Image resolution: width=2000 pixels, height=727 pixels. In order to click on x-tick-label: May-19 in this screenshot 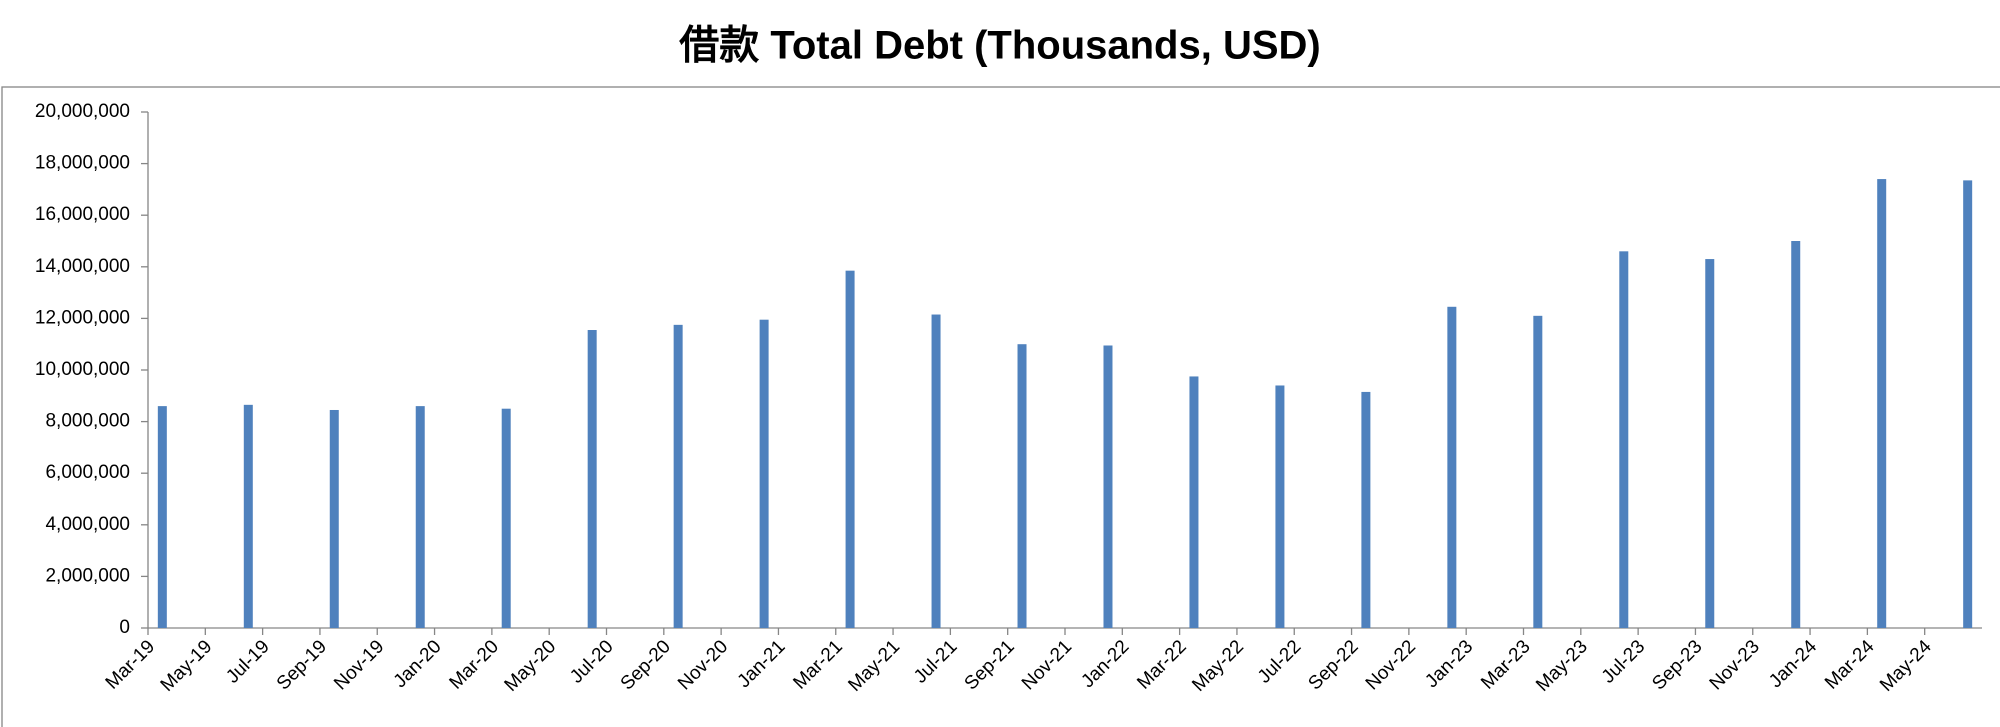, I will do `click(187, 666)`.